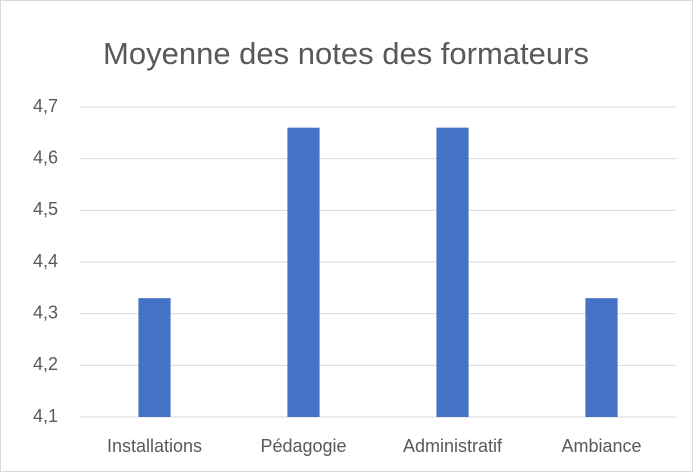 The image size is (693, 472). I want to click on chart-title: Moyenne des notes des formateurs, so click(346, 53).